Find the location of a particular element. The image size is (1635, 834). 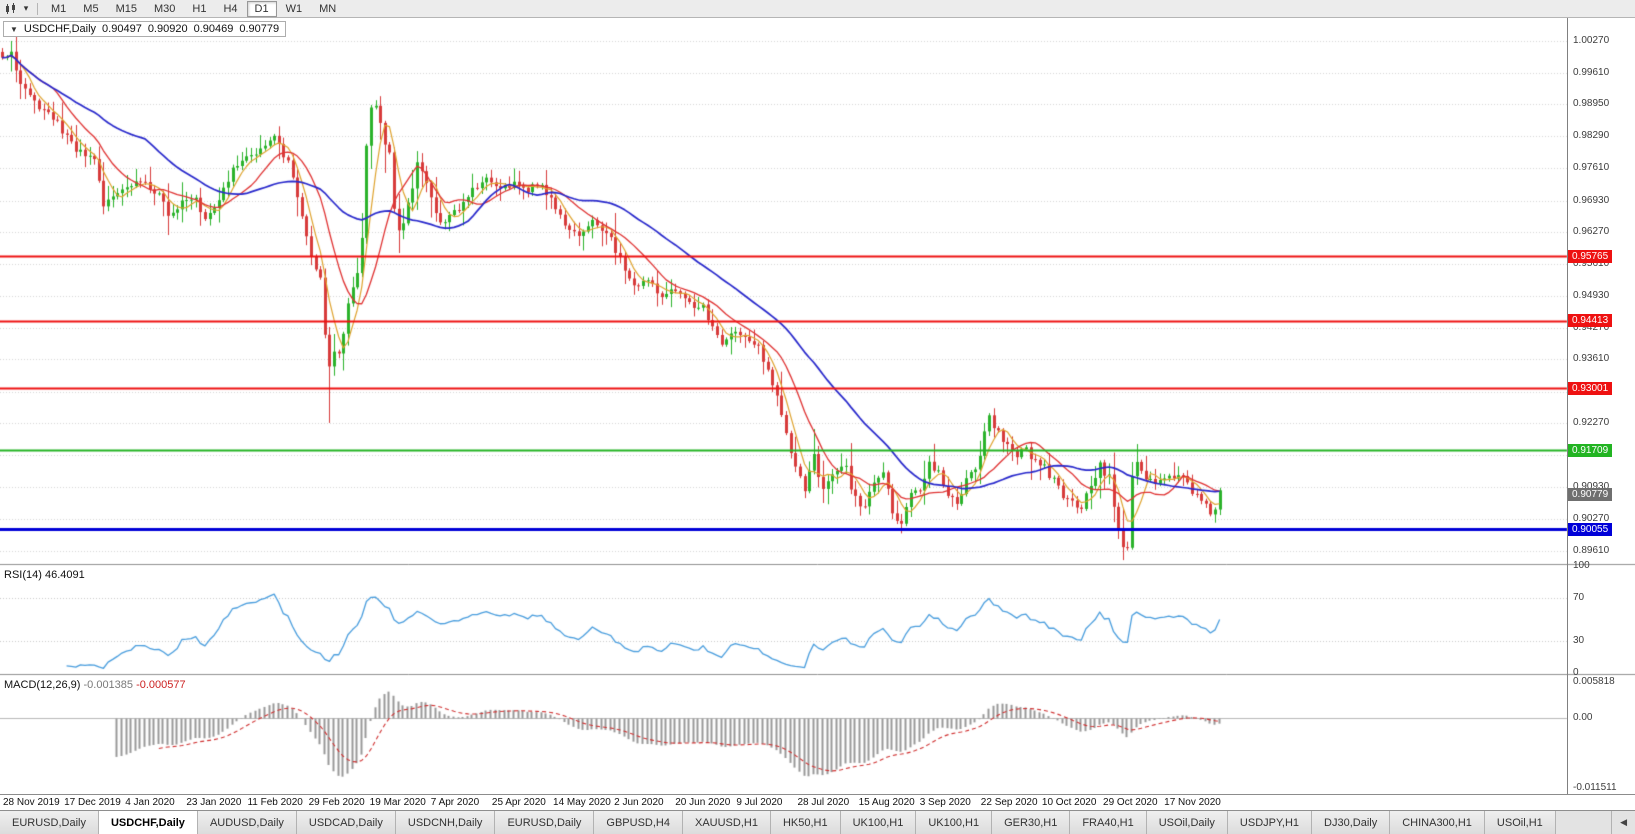

price-axis-tick: 30 is located at coordinates (1579, 640).